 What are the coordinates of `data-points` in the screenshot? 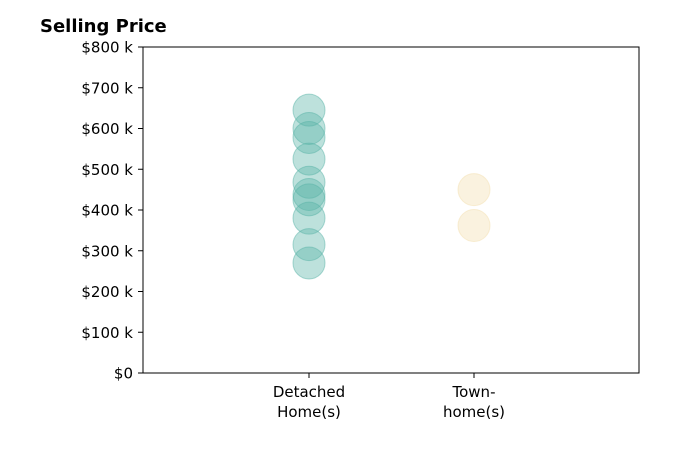 It's located at (391, 186).